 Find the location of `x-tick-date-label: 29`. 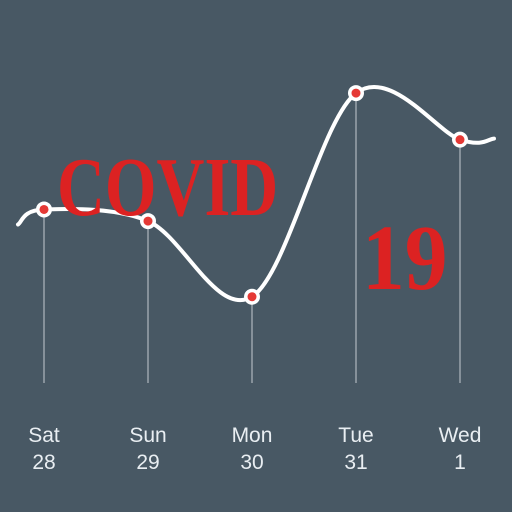

x-tick-date-label: 29 is located at coordinates (147, 462).